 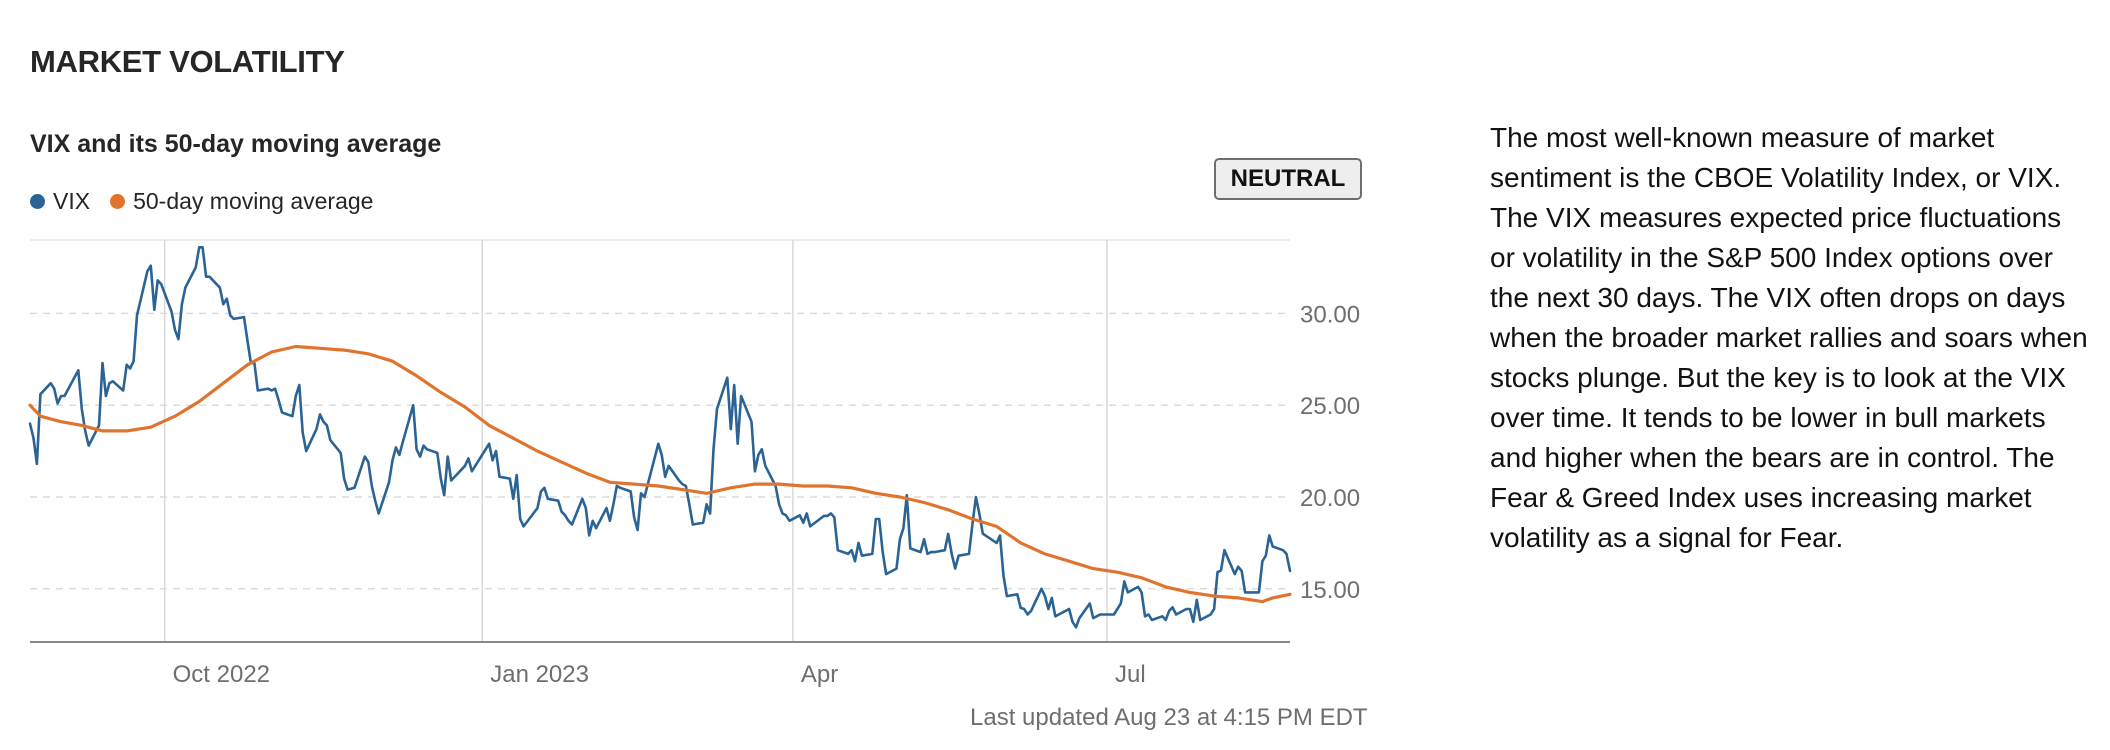 What do you see at coordinates (1330, 590) in the screenshot?
I see `y-tick-label: 15.00` at bounding box center [1330, 590].